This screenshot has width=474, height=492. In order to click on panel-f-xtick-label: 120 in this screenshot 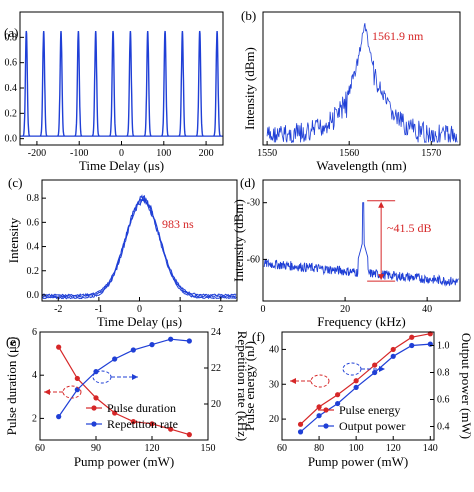, I will do `click(393, 448)`.